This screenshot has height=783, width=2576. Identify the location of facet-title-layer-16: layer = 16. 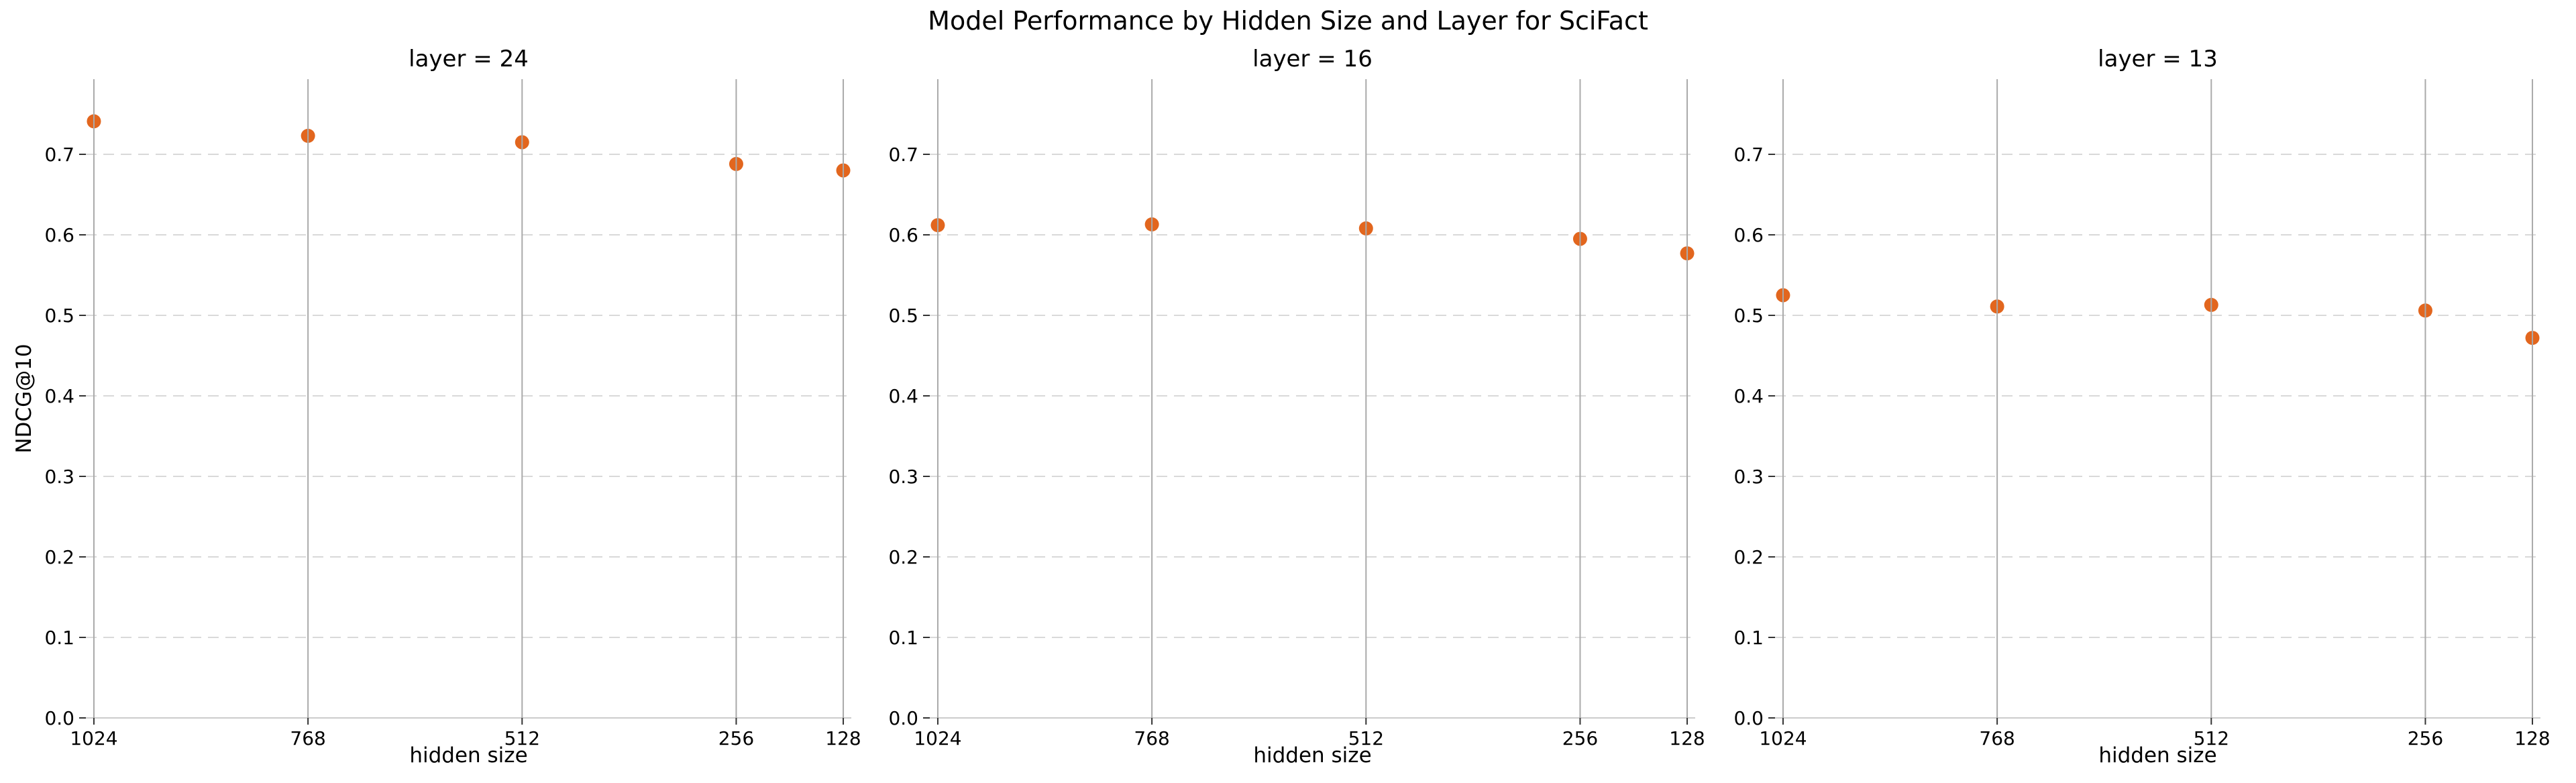
(1312, 59).